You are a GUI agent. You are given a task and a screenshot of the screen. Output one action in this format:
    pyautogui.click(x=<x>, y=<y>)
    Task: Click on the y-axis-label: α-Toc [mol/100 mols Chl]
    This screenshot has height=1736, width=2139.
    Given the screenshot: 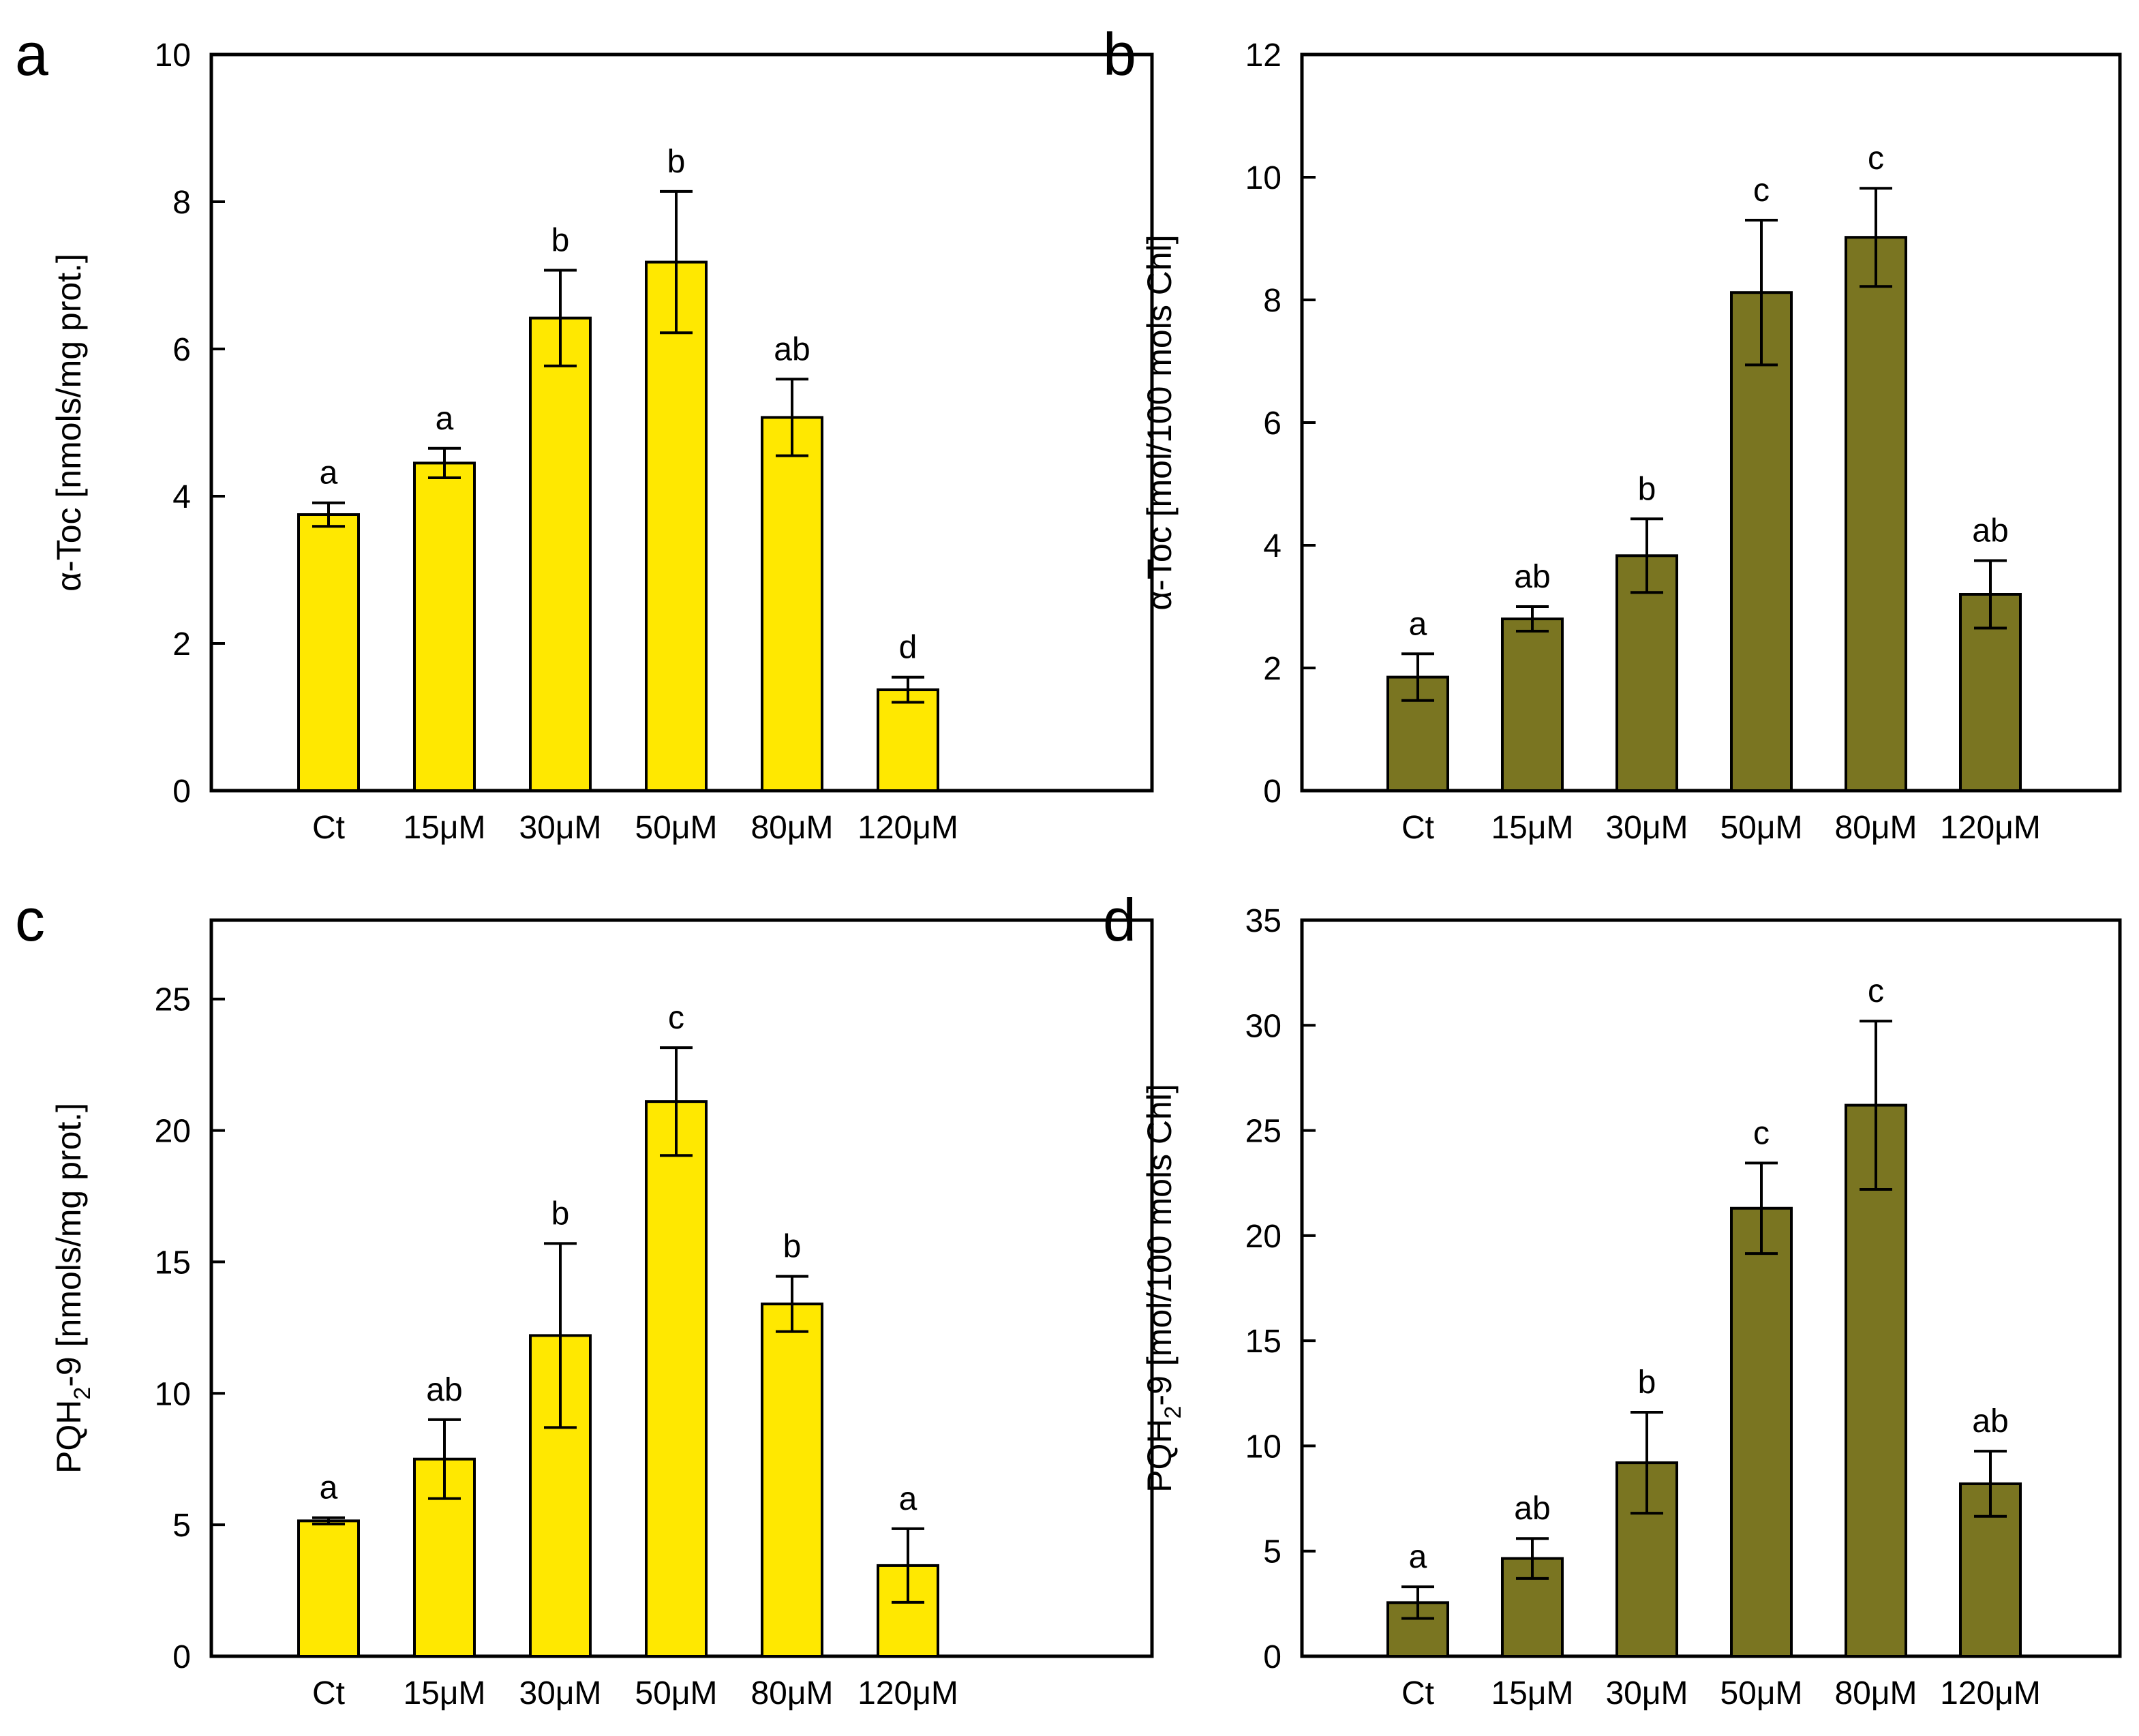 What is the action you would take?
    pyautogui.click(x=1159, y=422)
    